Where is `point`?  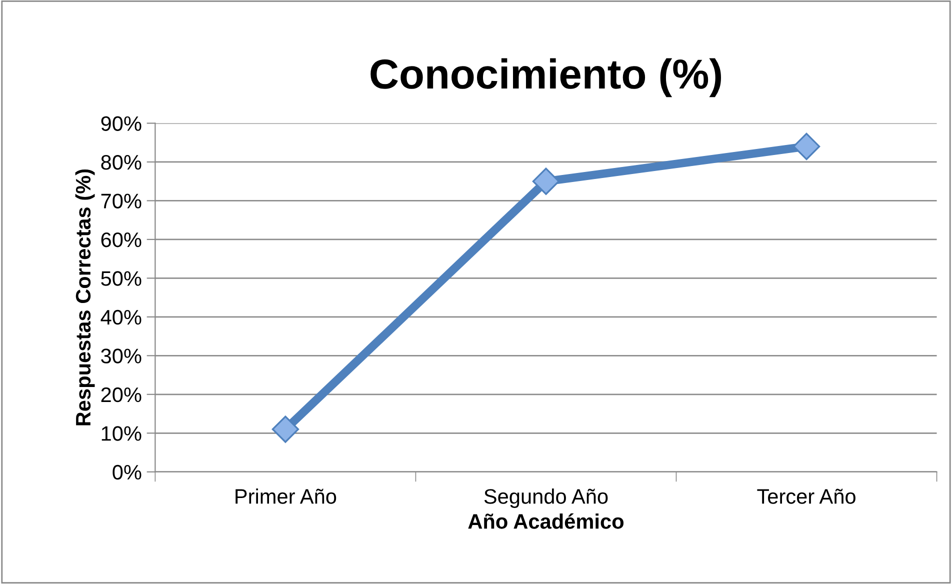 point is located at coordinates (286, 429).